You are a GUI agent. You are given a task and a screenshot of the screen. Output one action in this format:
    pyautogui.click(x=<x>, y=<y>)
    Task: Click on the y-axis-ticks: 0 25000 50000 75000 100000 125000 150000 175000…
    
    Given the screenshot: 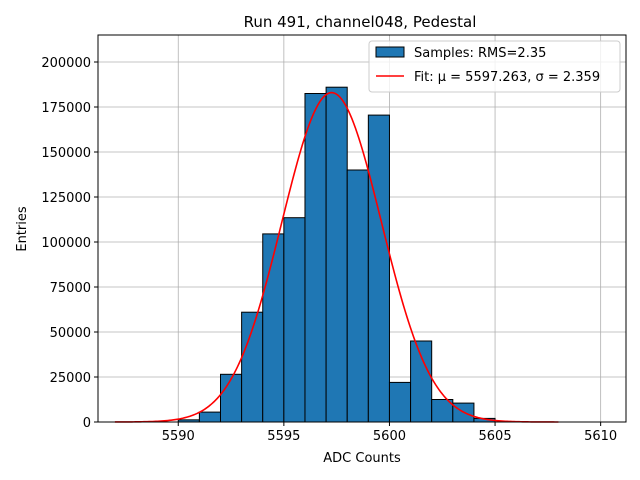 What is the action you would take?
    pyautogui.click(x=69, y=243)
    